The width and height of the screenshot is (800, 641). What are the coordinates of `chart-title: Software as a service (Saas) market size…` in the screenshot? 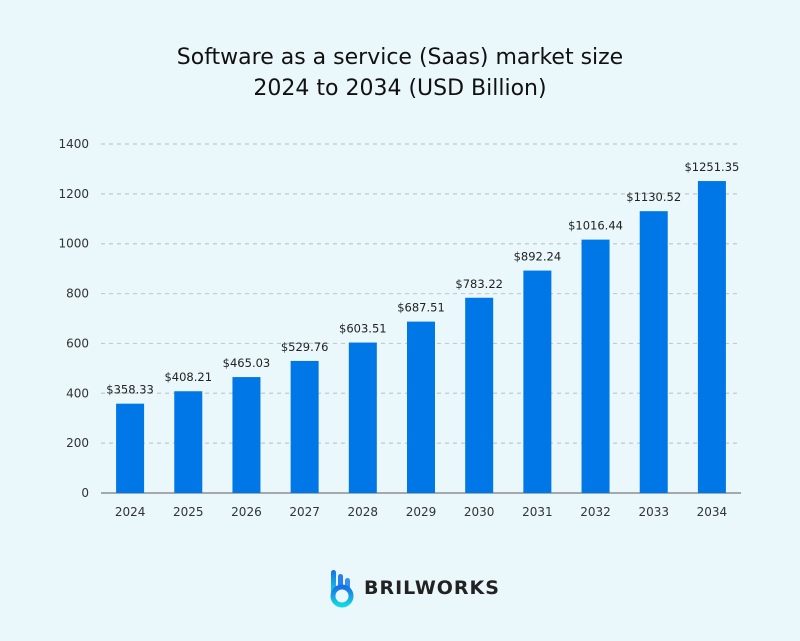 It's located at (400, 73).